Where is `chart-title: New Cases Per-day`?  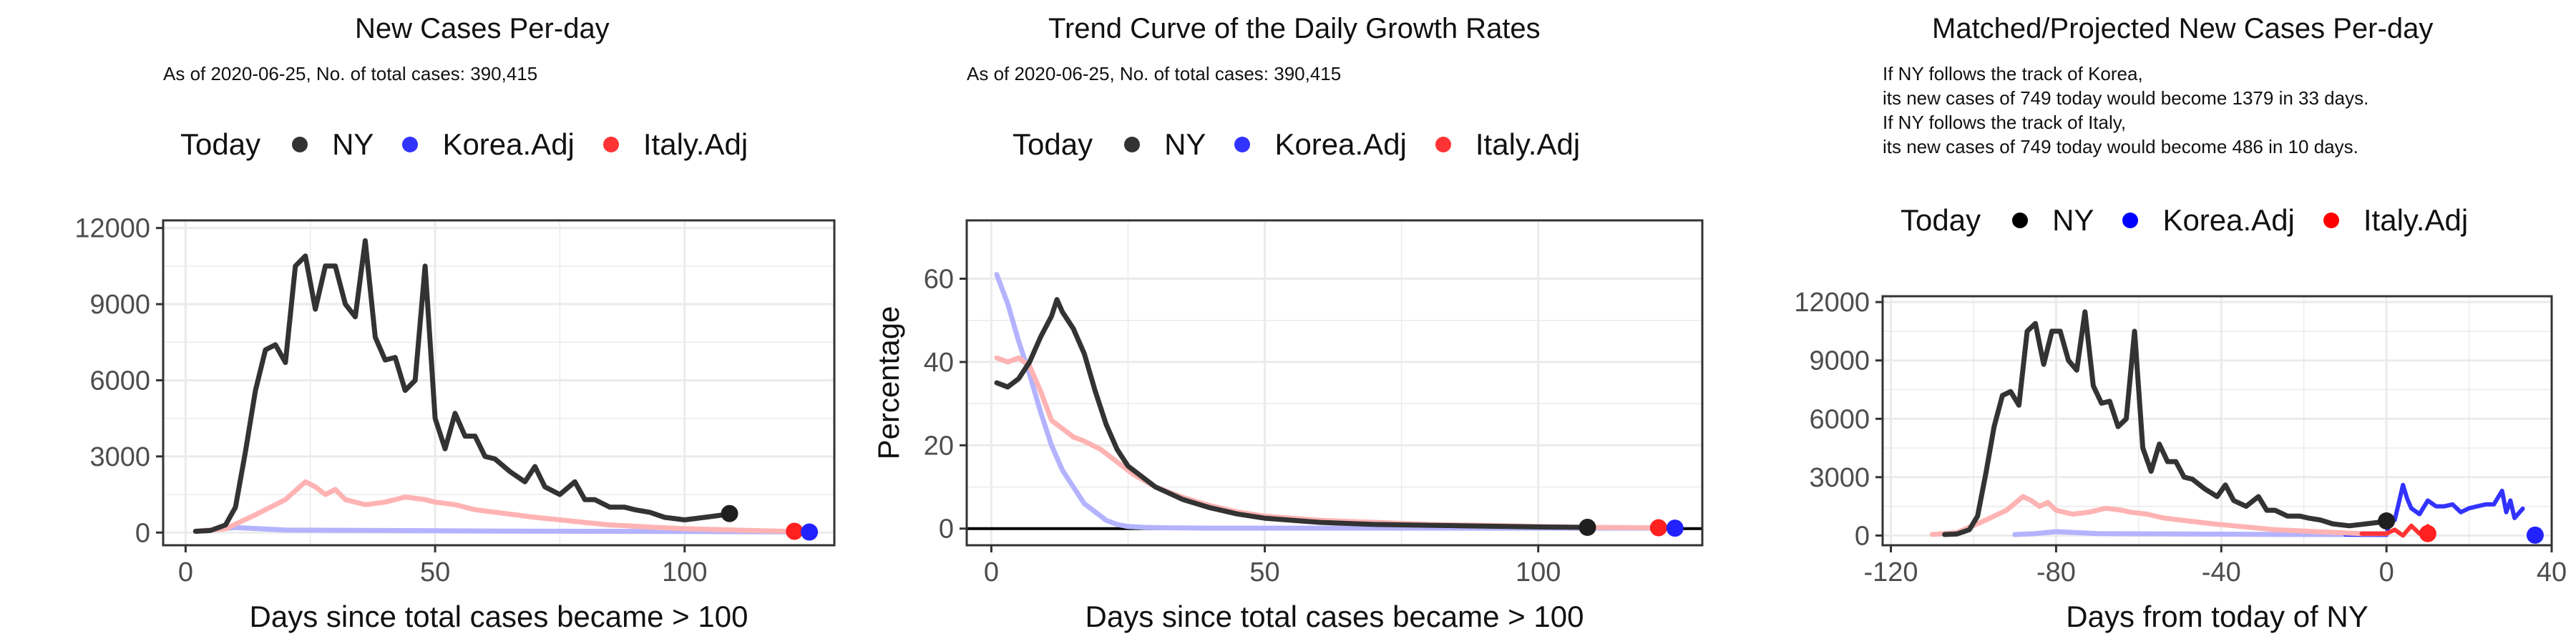
chart-title: New Cases Per-day is located at coordinates (482, 28).